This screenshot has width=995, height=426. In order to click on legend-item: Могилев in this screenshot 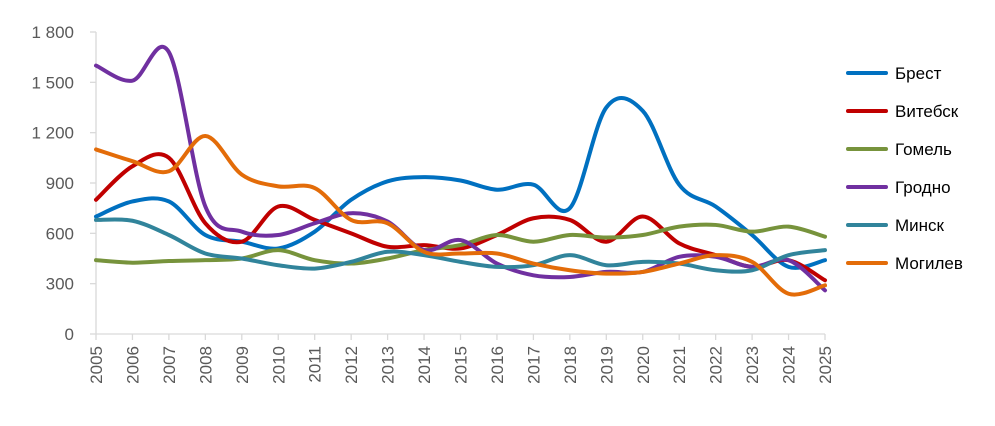, I will do `click(904, 263)`.